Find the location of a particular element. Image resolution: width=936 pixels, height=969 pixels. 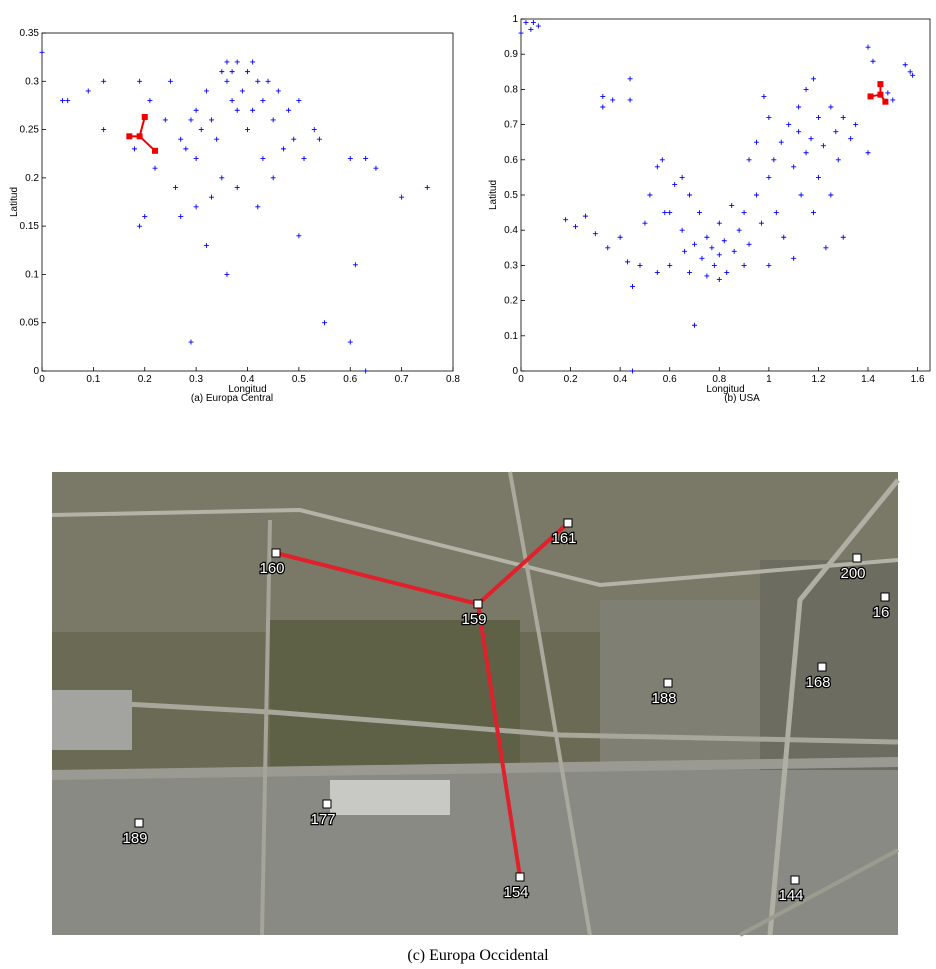

node-label: 159 is located at coordinates (473, 619).